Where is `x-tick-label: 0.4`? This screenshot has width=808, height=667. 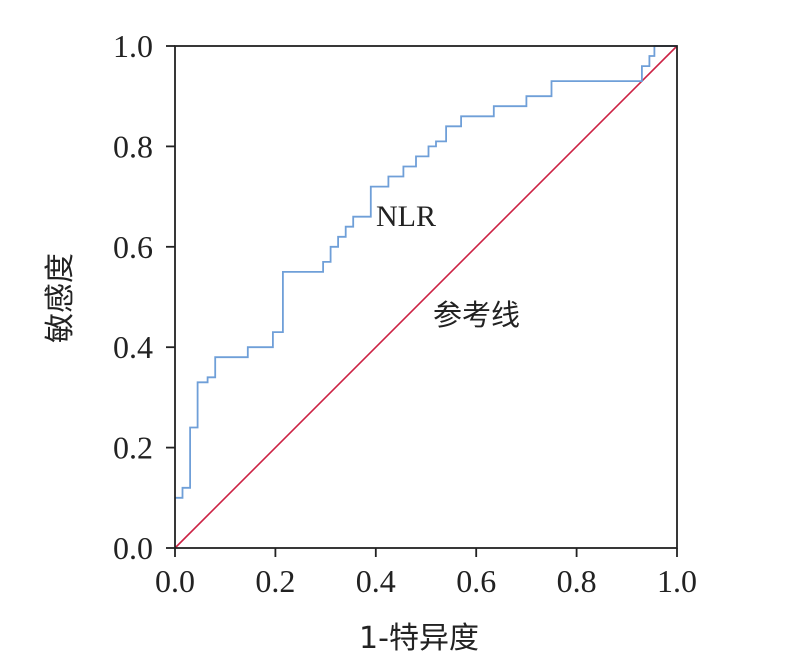 x-tick-label: 0.4 is located at coordinates (376, 581).